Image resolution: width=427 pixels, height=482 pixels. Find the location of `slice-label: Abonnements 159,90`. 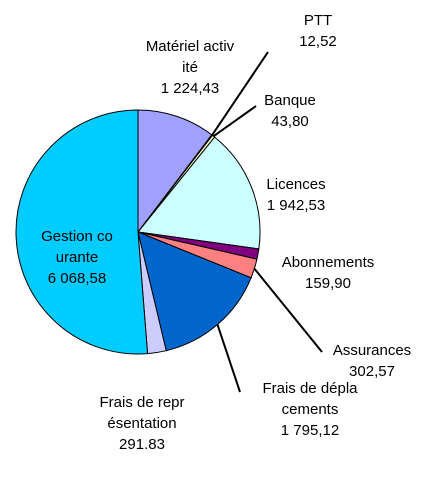

slice-label: Abonnements 159,90 is located at coordinates (328, 273).